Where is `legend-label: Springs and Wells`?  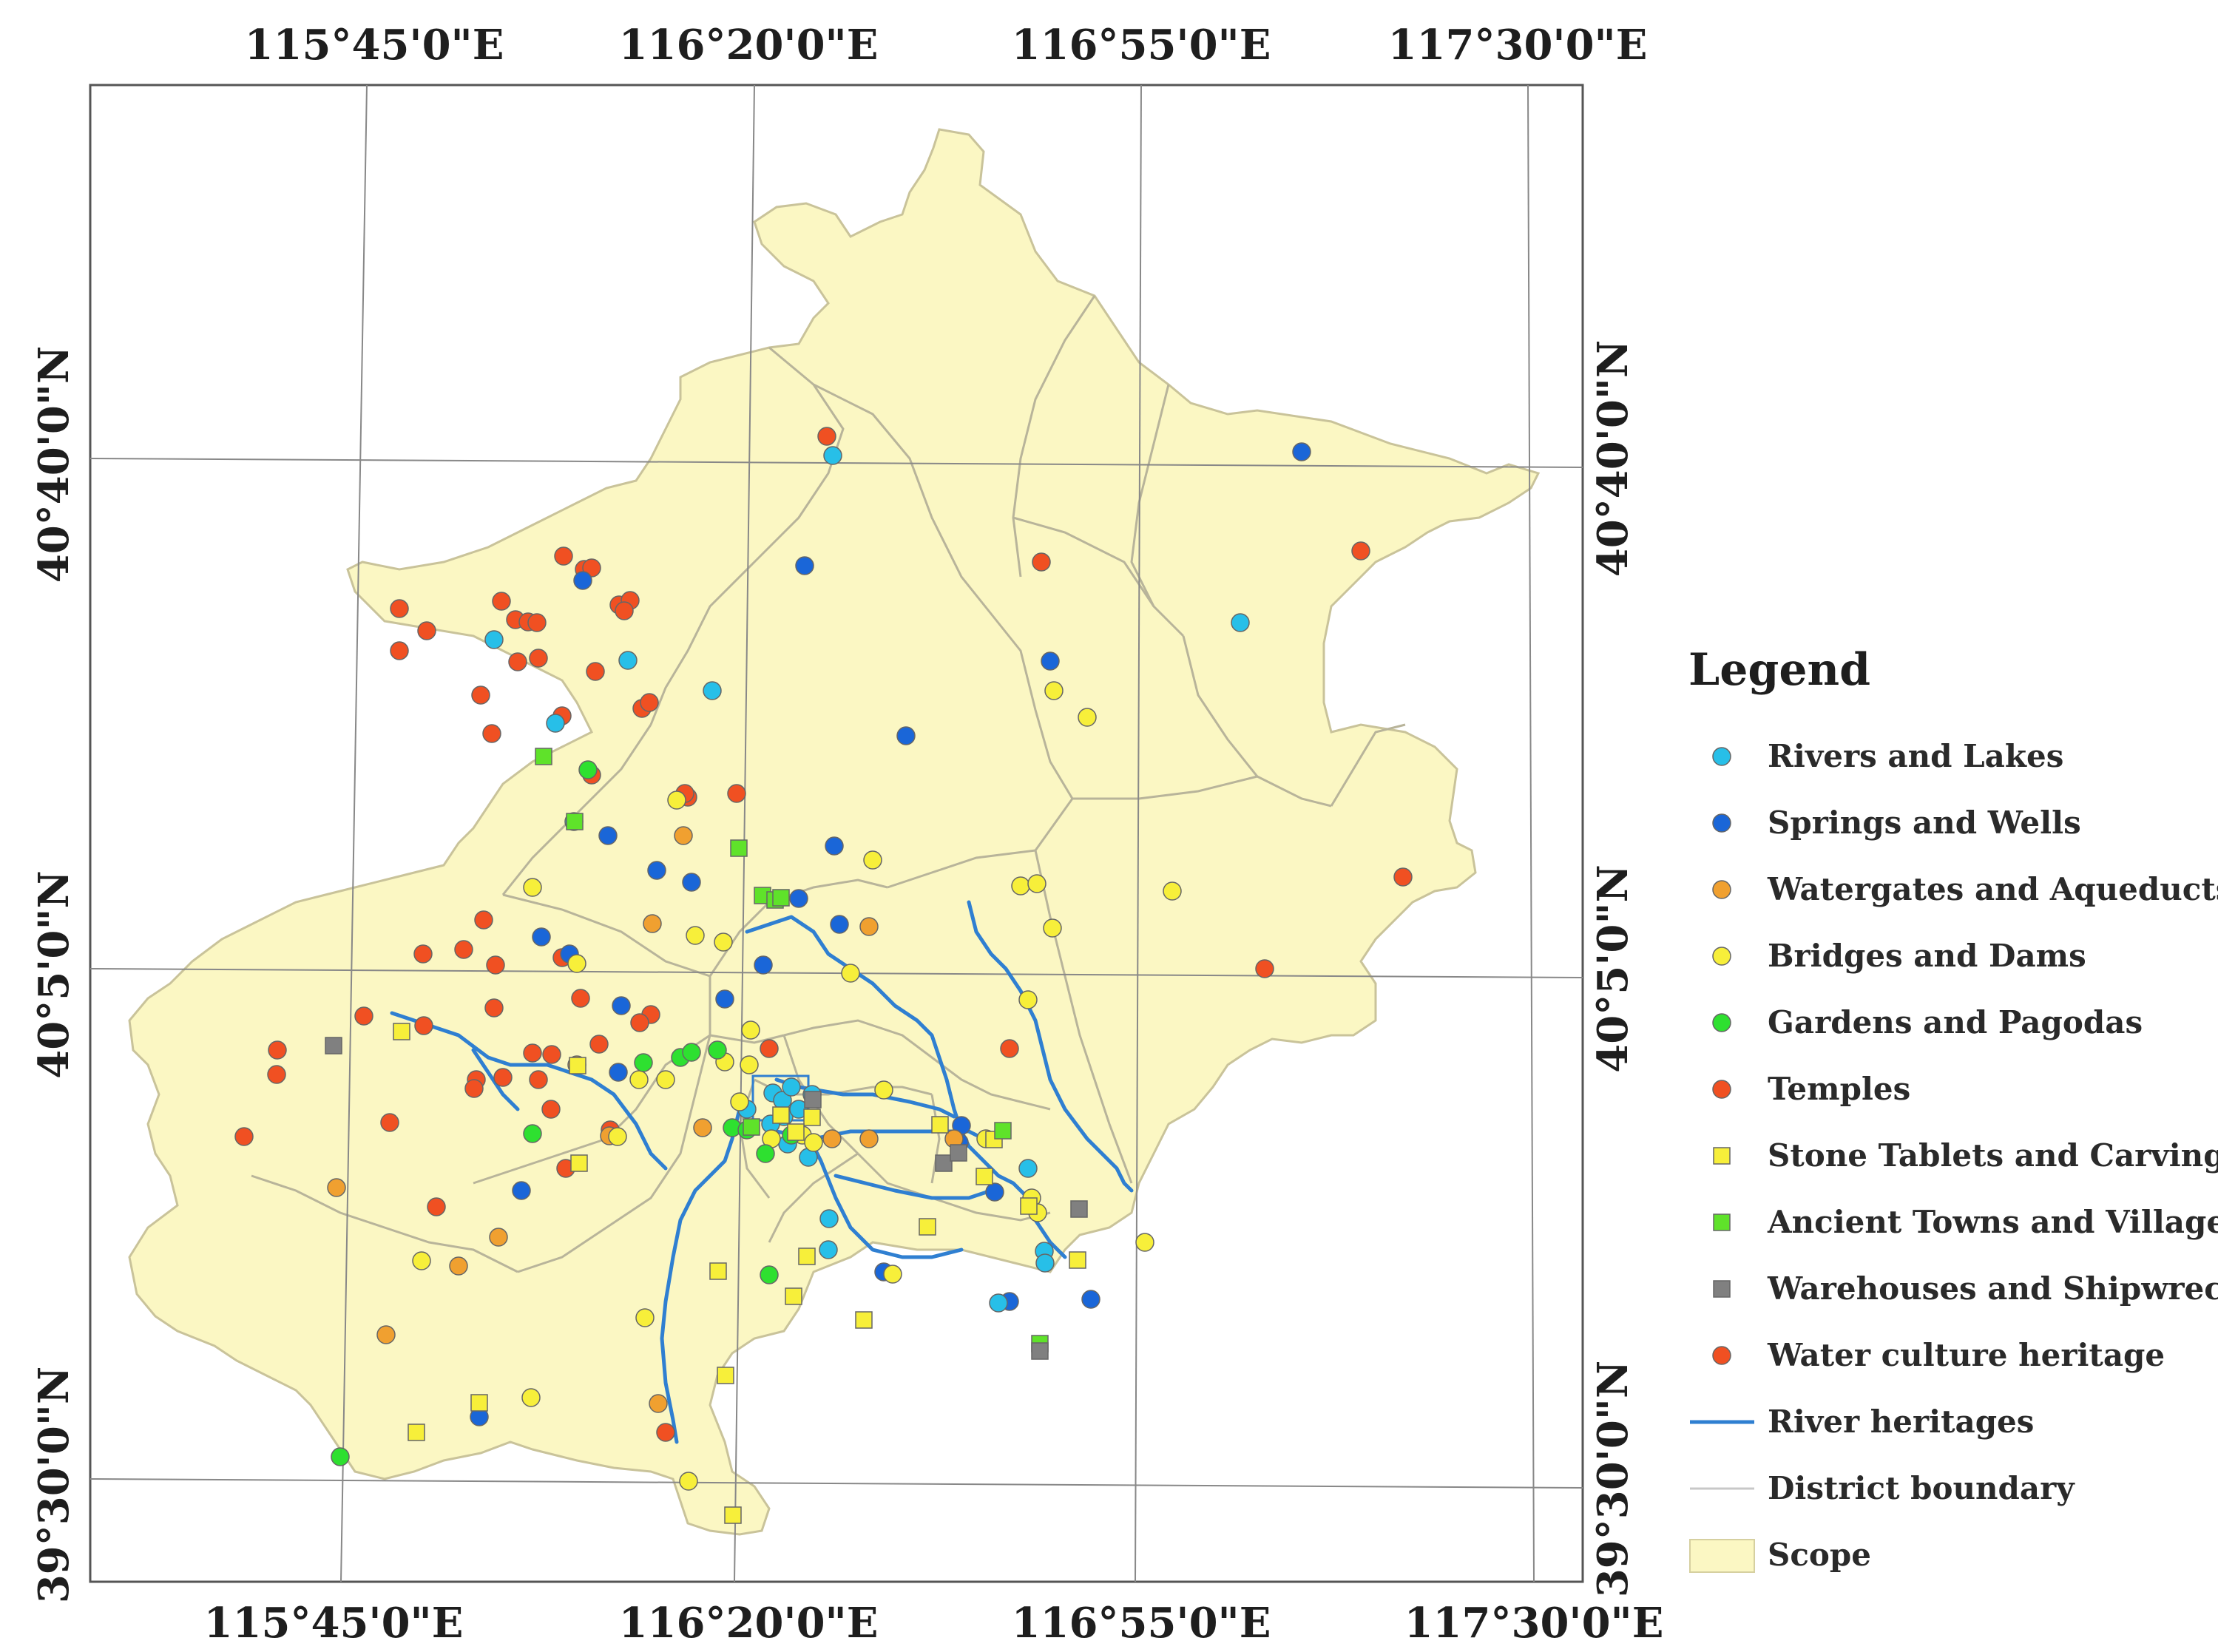 legend-label: Springs and Wells is located at coordinates (1924, 823).